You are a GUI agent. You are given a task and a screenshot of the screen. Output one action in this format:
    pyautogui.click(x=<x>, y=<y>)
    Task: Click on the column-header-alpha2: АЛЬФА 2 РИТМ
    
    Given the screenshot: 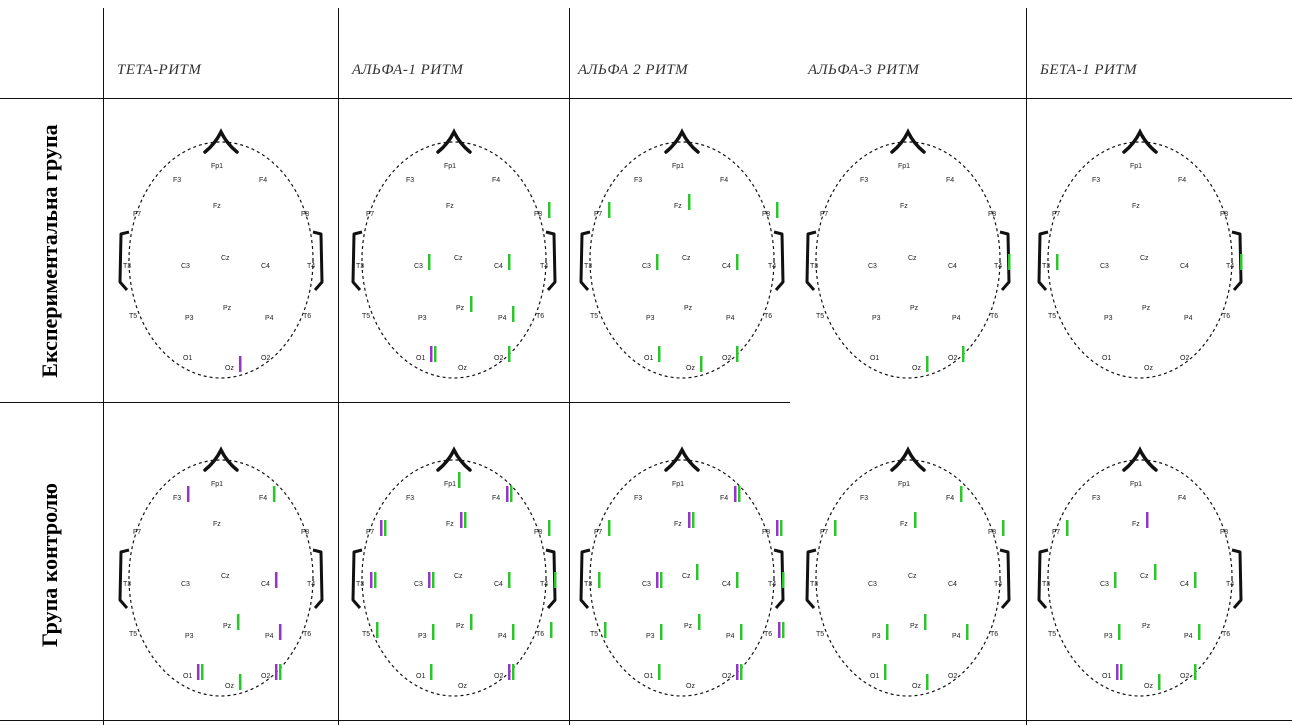 What is the action you would take?
    pyautogui.click(x=633, y=70)
    